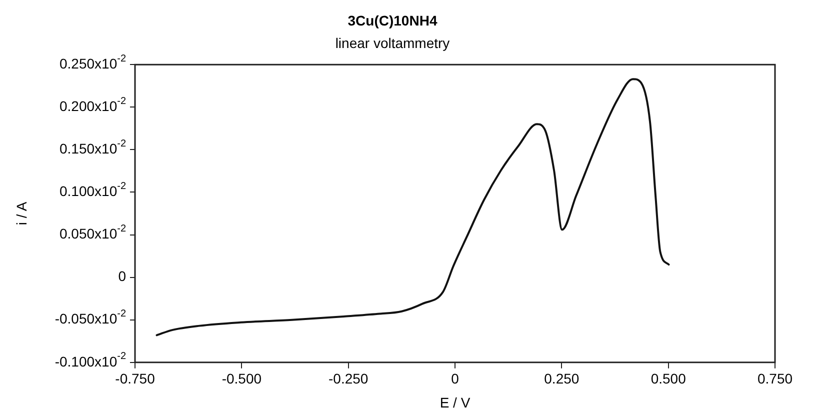 The height and width of the screenshot is (418, 815). Describe the element at coordinates (135, 378) in the screenshot. I see `x-tick-label: -0.750` at that location.